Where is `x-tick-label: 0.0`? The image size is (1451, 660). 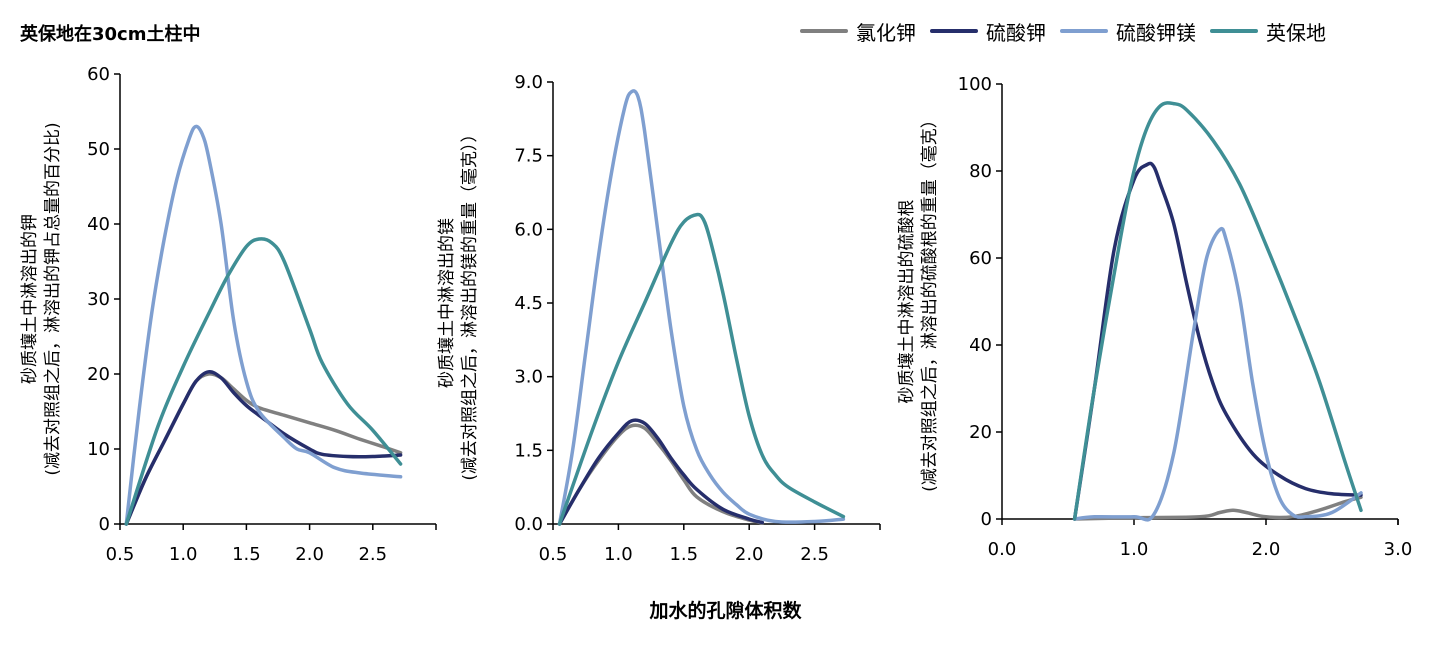
x-tick-label: 0.0 is located at coordinates (1002, 549).